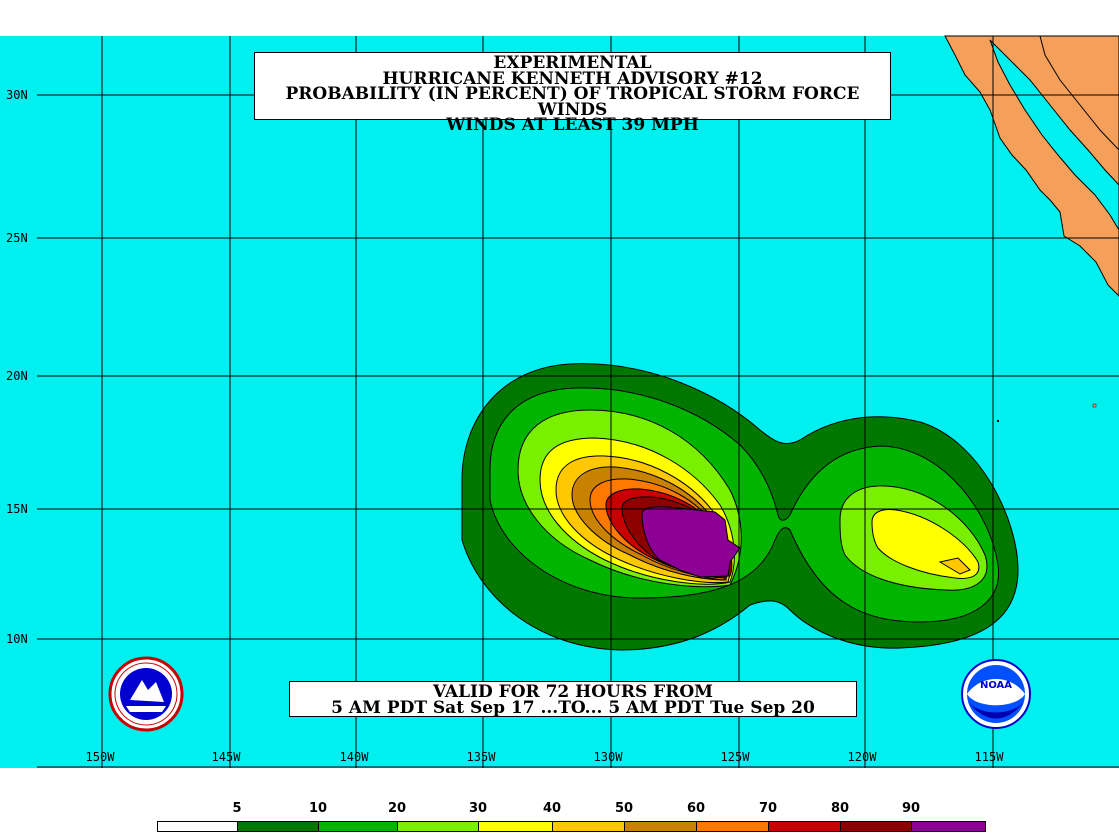  Describe the element at coordinates (146, 694) in the screenshot. I see `nws-logo-icon` at that location.